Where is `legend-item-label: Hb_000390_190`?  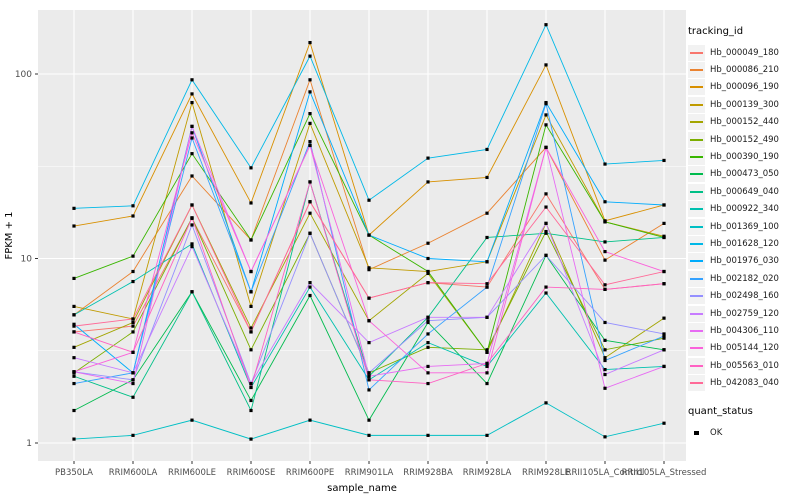 legend-item-label: Hb_000390_190 is located at coordinates (744, 157).